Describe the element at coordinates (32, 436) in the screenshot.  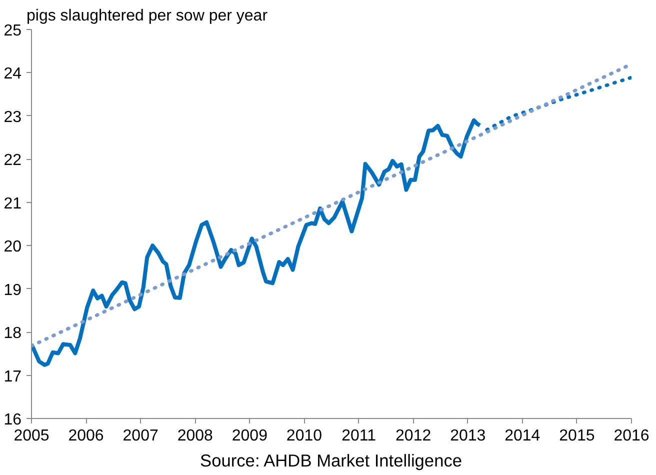
I see `x-tick-label: 2005` at that location.